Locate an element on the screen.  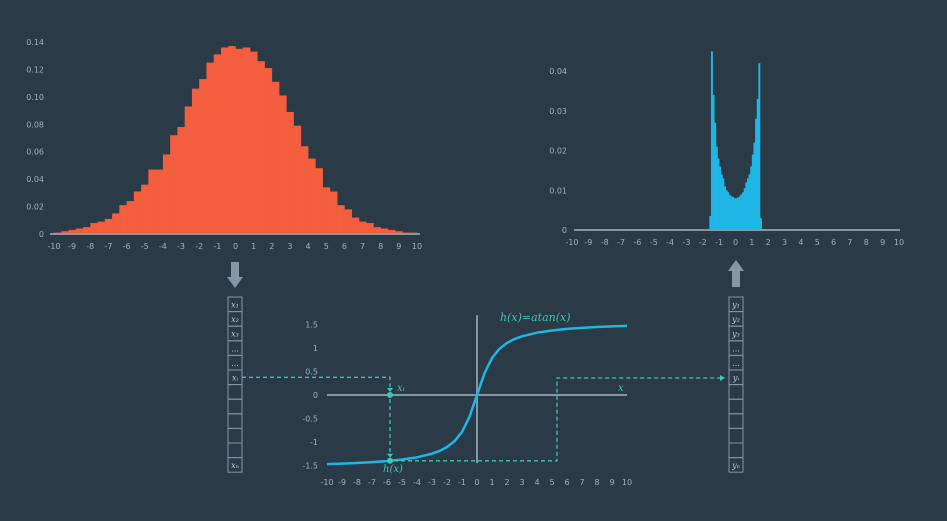
y-tick-label: 0.06 is located at coordinates (35, 152).